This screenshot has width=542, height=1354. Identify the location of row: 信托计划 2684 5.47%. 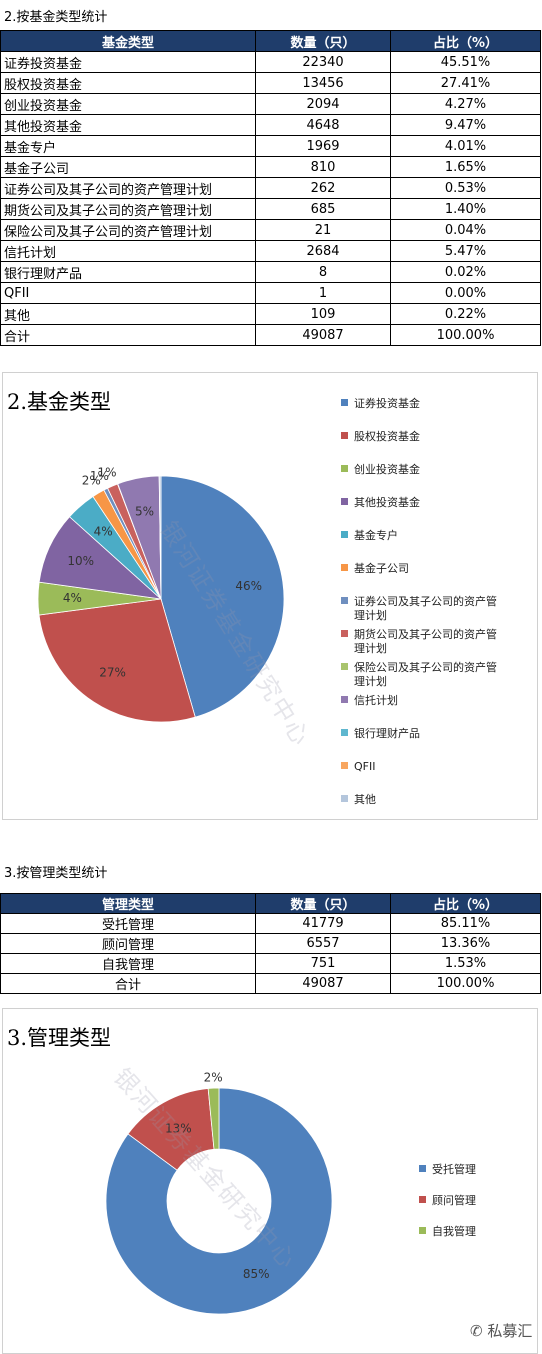
(270, 251).